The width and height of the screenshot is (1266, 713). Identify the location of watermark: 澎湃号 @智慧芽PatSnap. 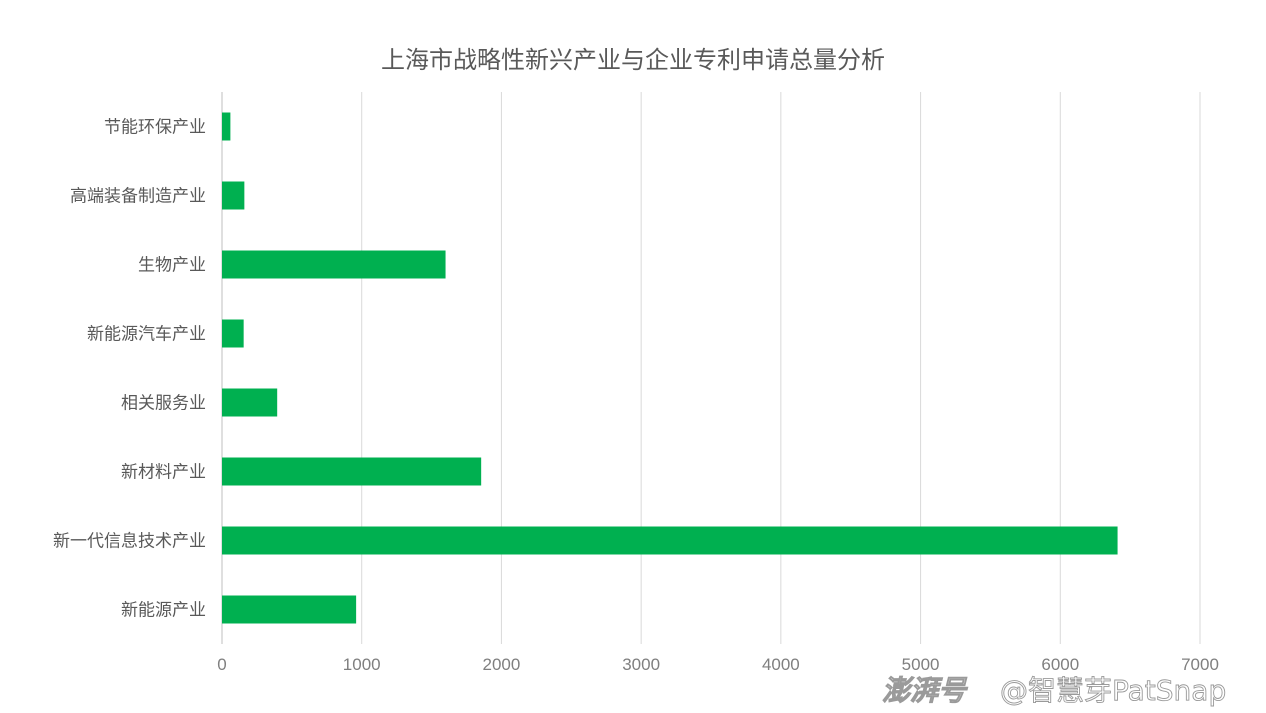
(1054, 691).